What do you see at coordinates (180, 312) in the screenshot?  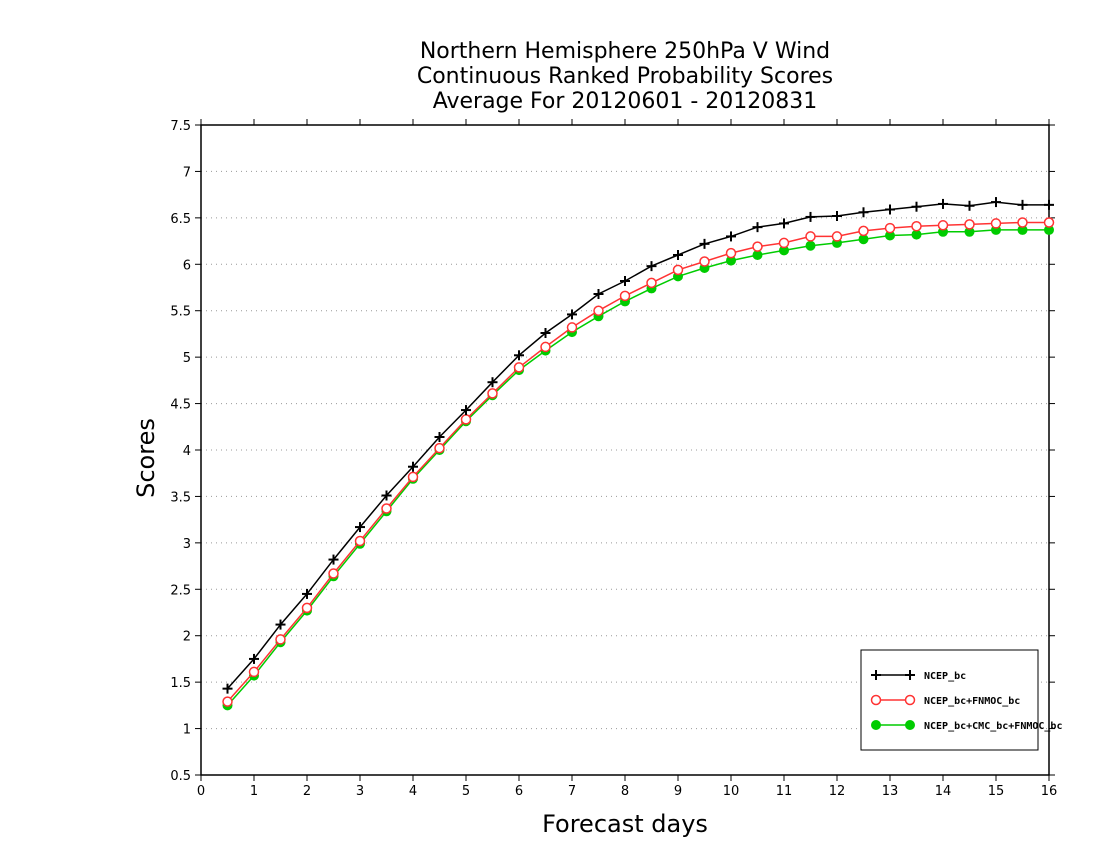 I see `y-tick-label: 5.5` at bounding box center [180, 312].